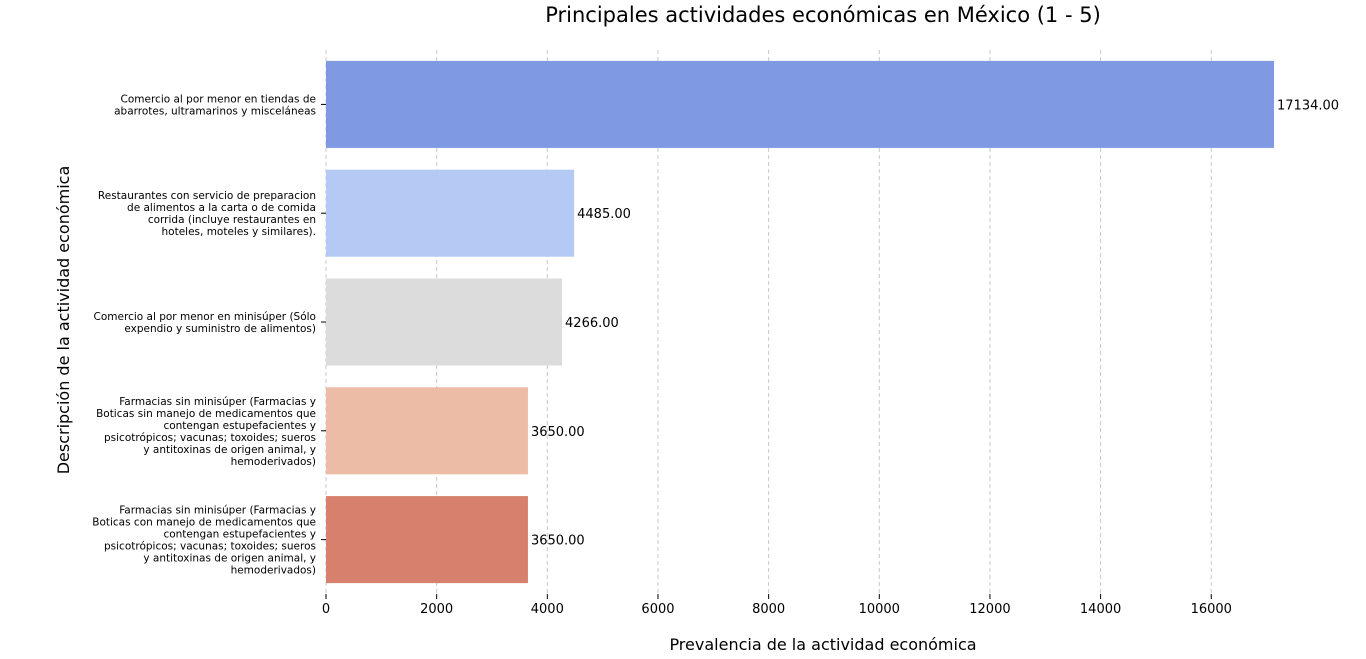 The height and width of the screenshot is (659, 1366). Describe the element at coordinates (768, 609) in the screenshot. I see `x-tick-label: 8000` at that location.